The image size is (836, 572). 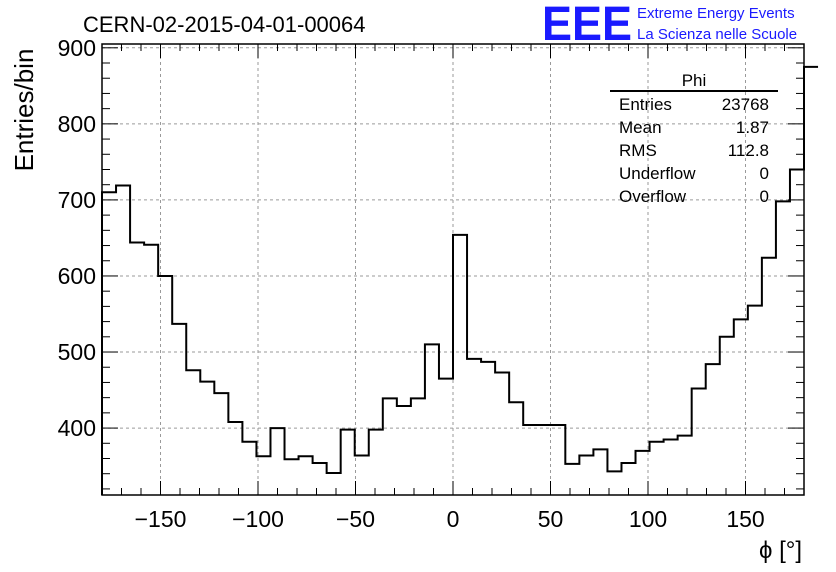 What do you see at coordinates (717, 34) in the screenshot?
I see `logo-line-2: La Scienza nelle Scuole` at bounding box center [717, 34].